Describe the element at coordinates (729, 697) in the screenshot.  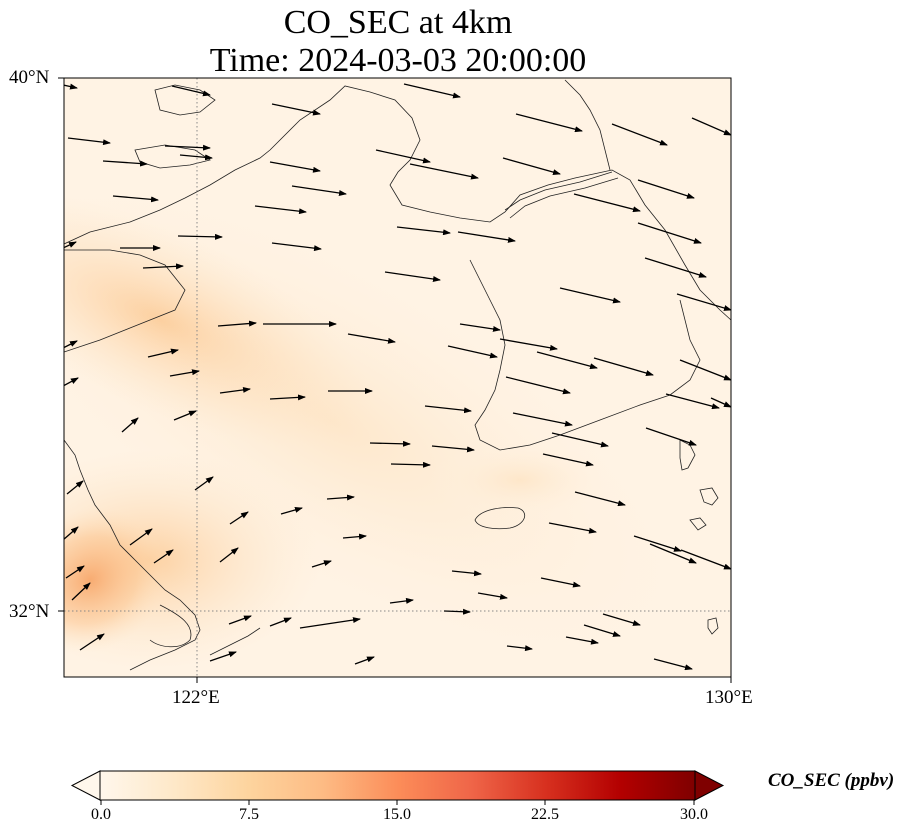
I see `lon-tick-label: 130°E` at that location.